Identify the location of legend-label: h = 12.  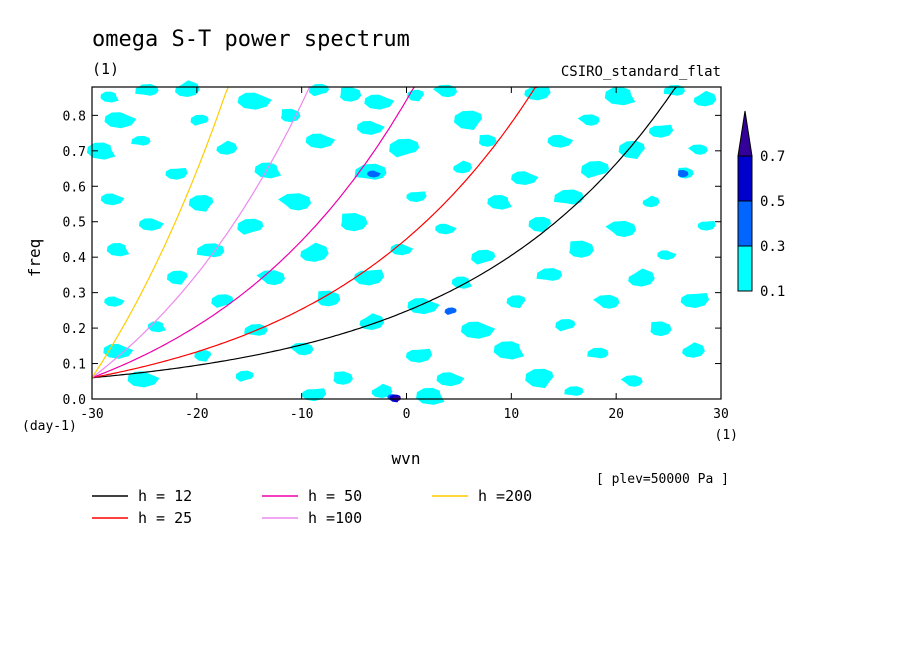
(165, 496).